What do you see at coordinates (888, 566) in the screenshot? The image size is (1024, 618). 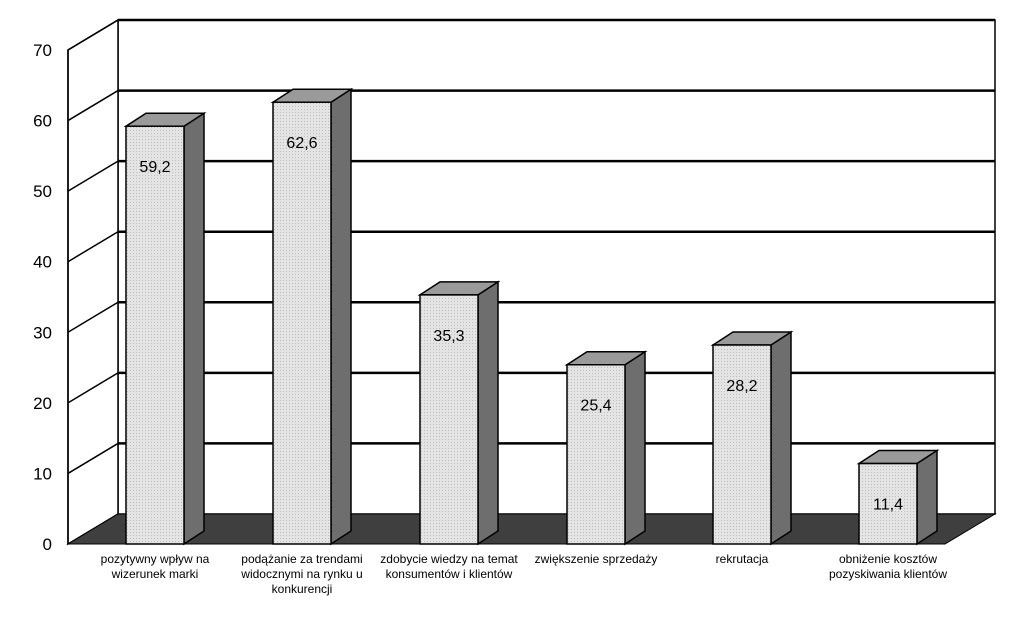 I see `x-category-label: obniżenie kosztów pozyskiwania klientów` at bounding box center [888, 566].